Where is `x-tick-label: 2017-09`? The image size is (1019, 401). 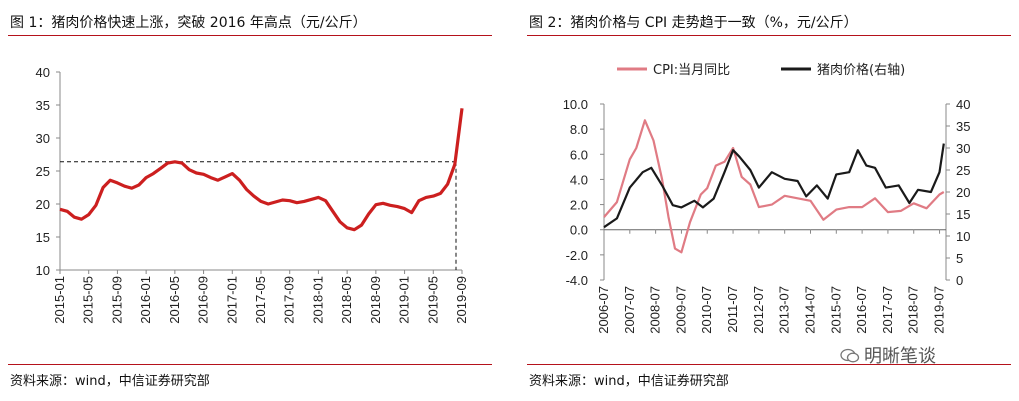
x-tick-label: 2017-09 is located at coordinates (289, 300).